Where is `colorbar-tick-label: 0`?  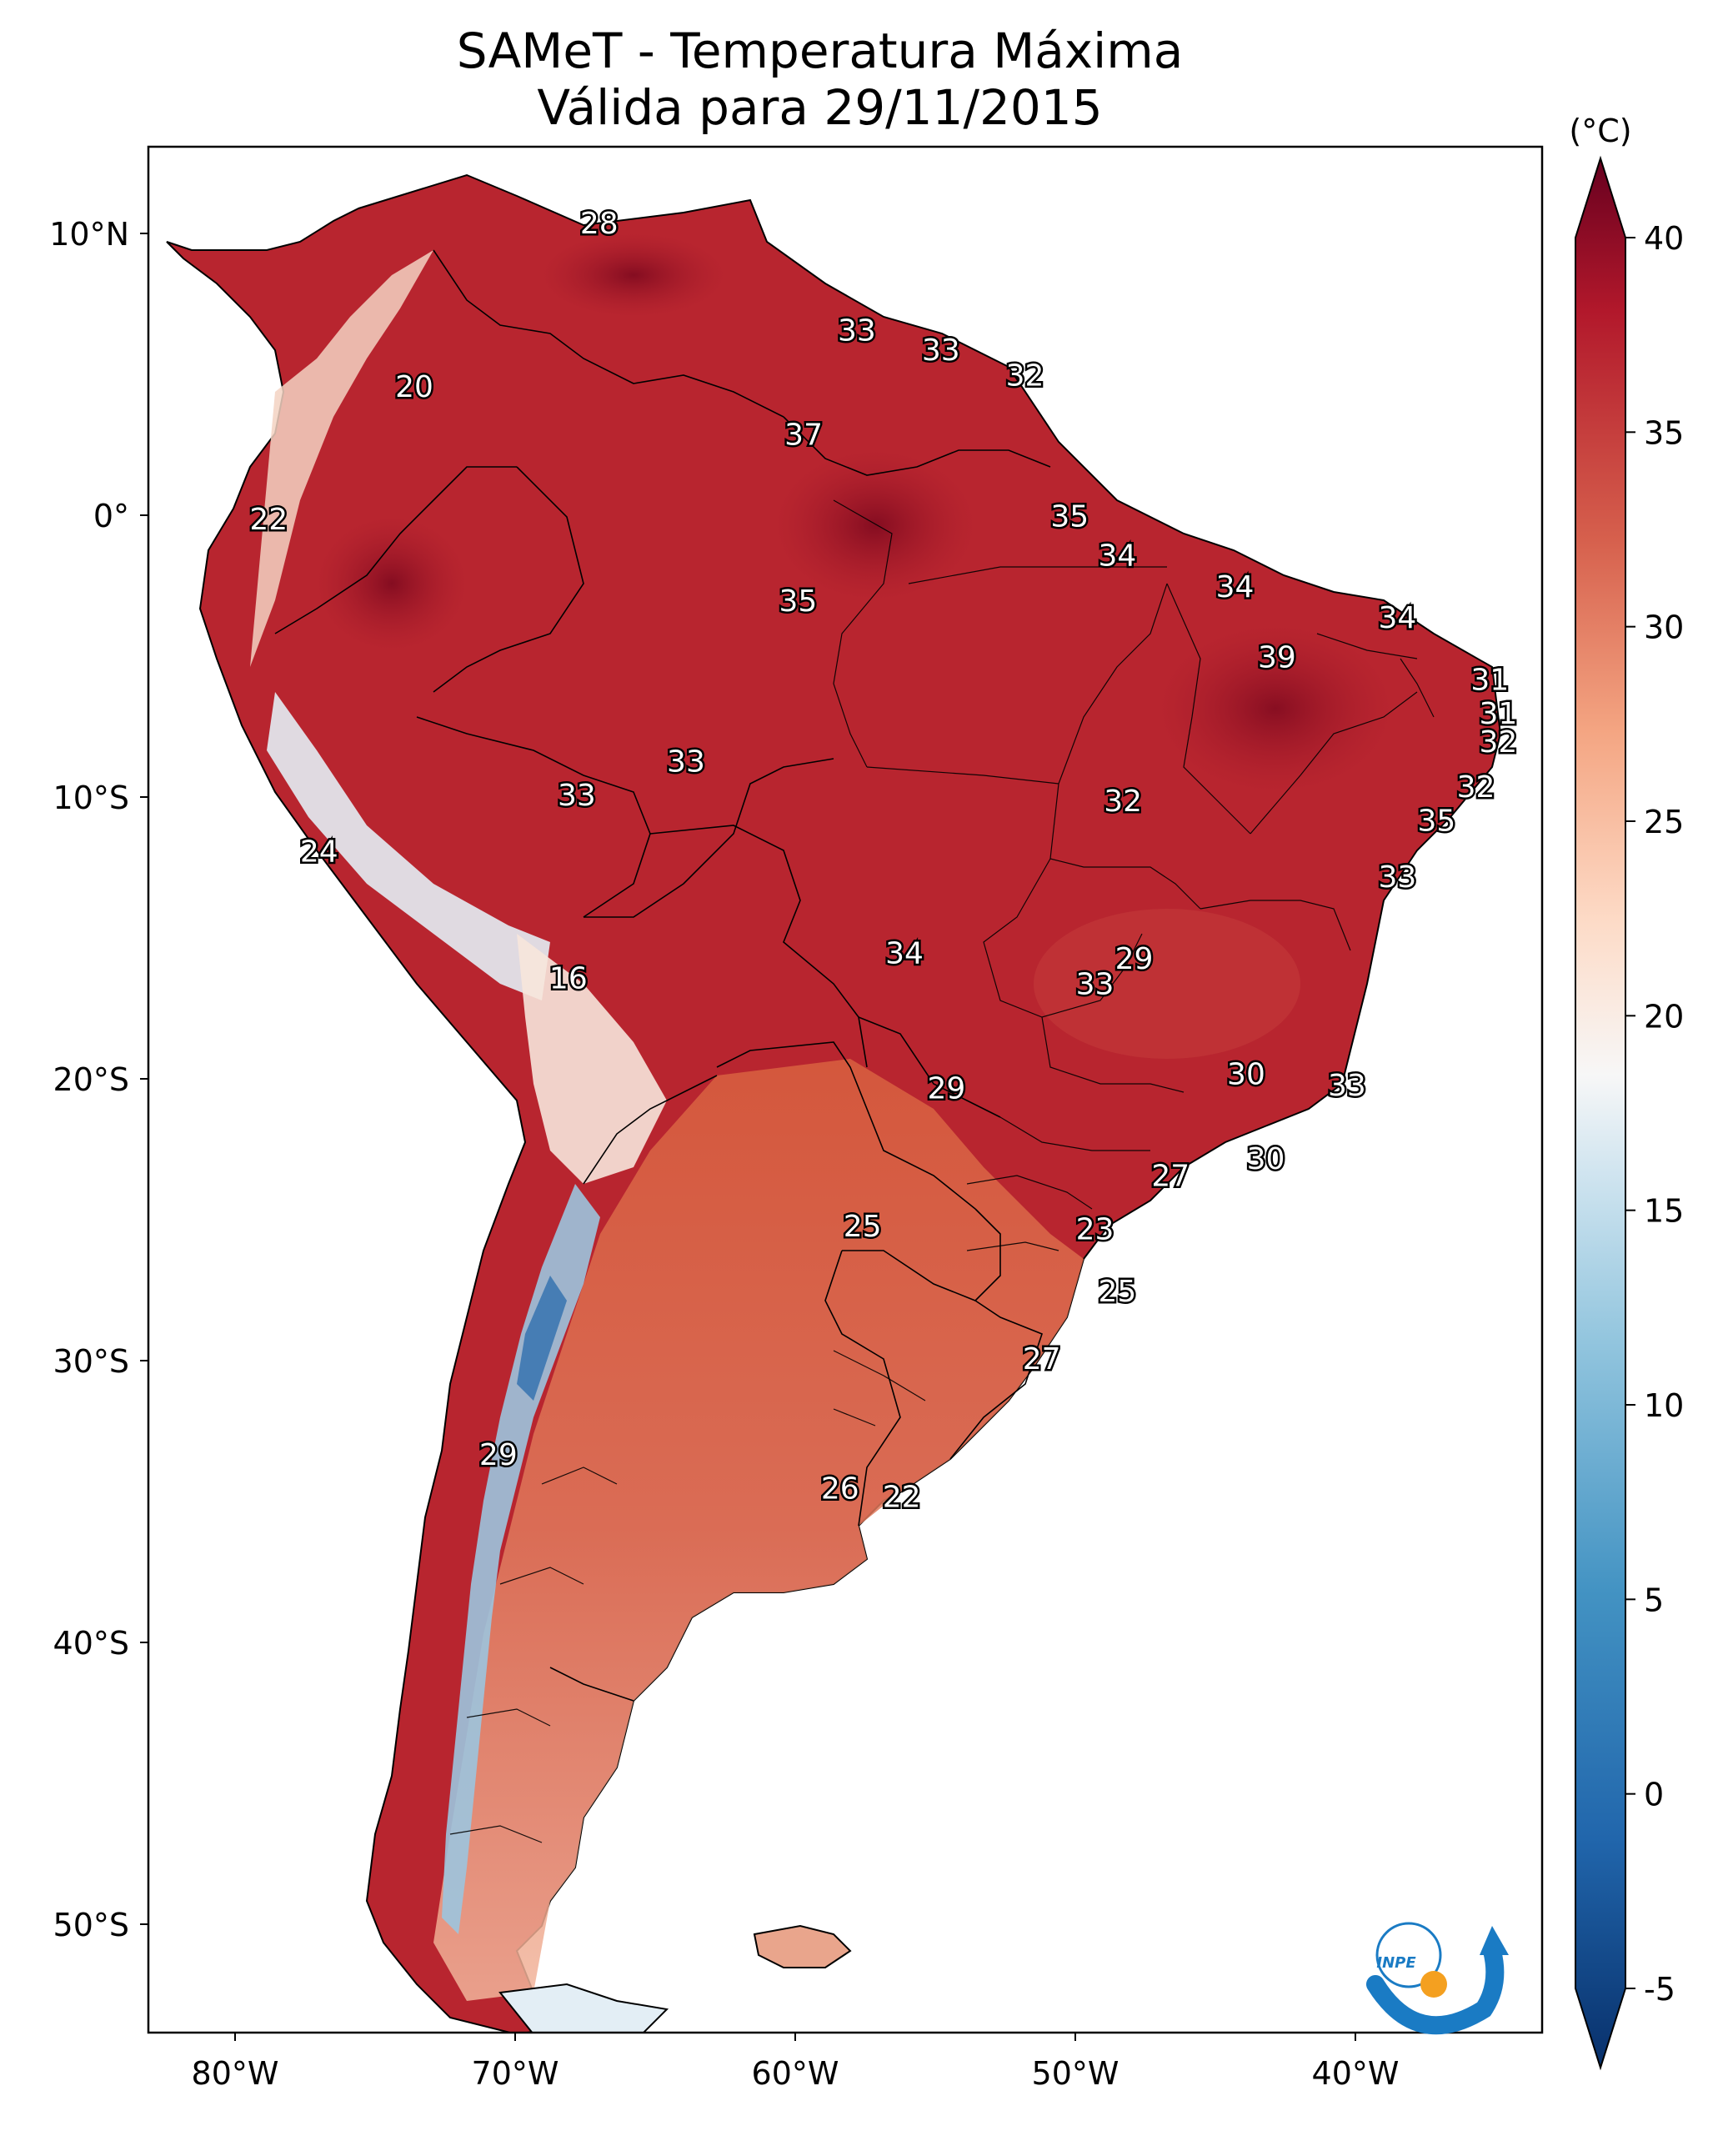 colorbar-tick-label: 0 is located at coordinates (1654, 1795).